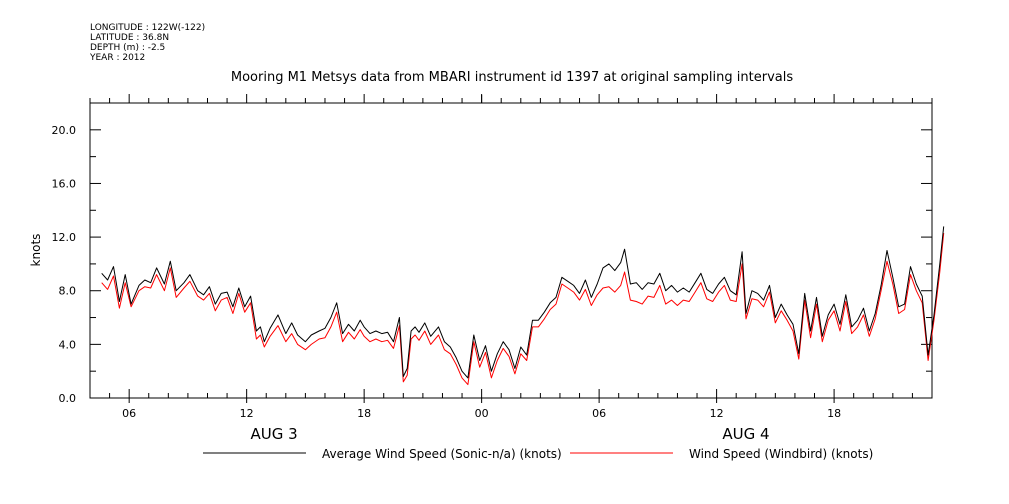  I want to click on y-tick-label: 0.0, so click(68, 398).